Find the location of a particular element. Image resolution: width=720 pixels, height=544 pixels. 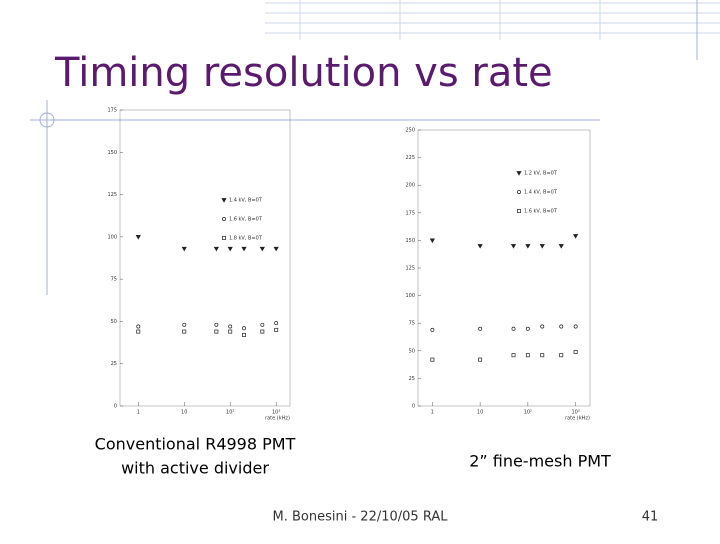

top-grid is located at coordinates (492, 20).